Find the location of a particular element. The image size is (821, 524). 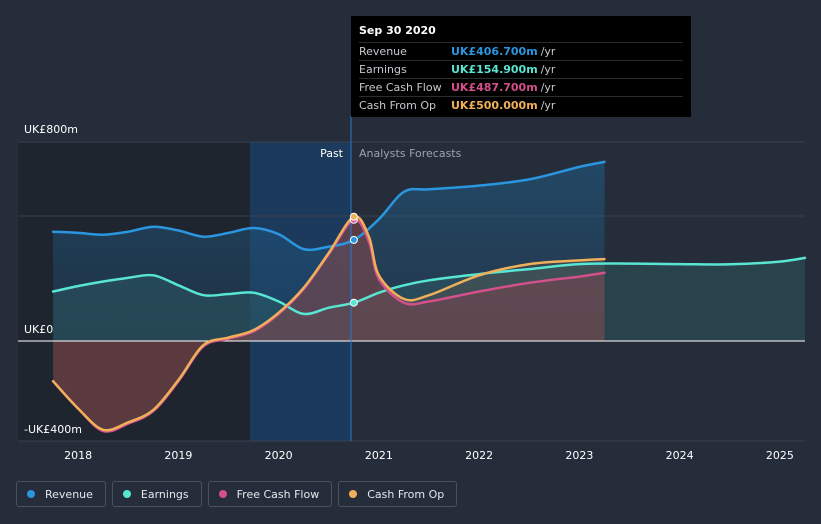

y-tick-label: UK£0 is located at coordinates (38, 329).